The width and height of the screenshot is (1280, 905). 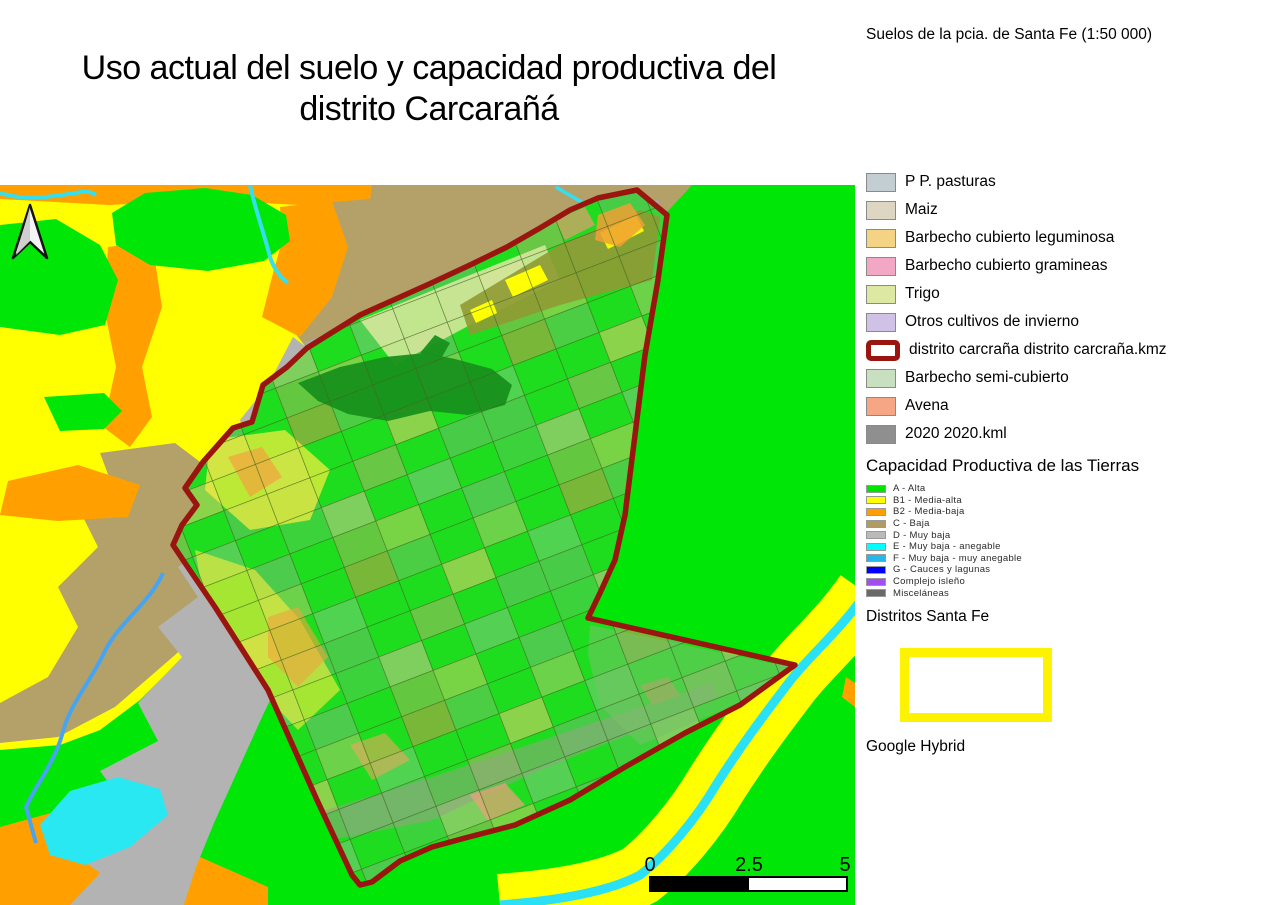 I want to click on river-cyan, so click(x=677, y=752).